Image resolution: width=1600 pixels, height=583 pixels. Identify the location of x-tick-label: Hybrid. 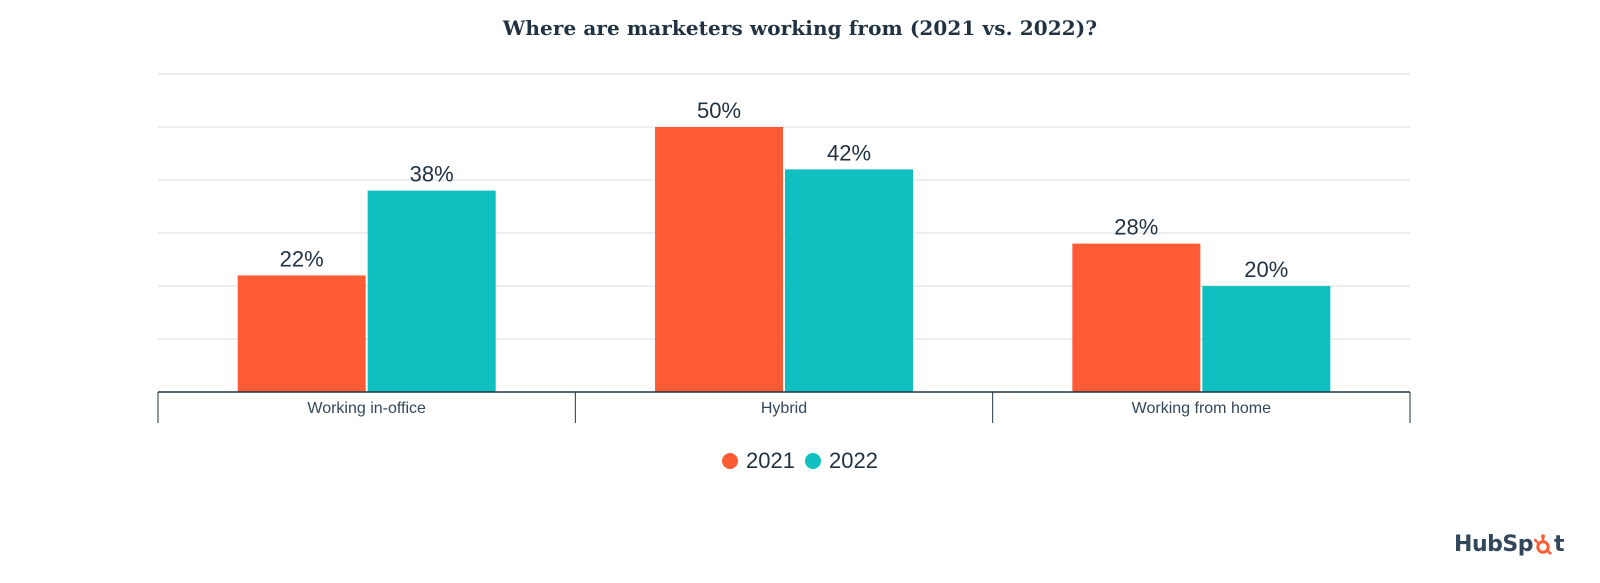
(784, 408).